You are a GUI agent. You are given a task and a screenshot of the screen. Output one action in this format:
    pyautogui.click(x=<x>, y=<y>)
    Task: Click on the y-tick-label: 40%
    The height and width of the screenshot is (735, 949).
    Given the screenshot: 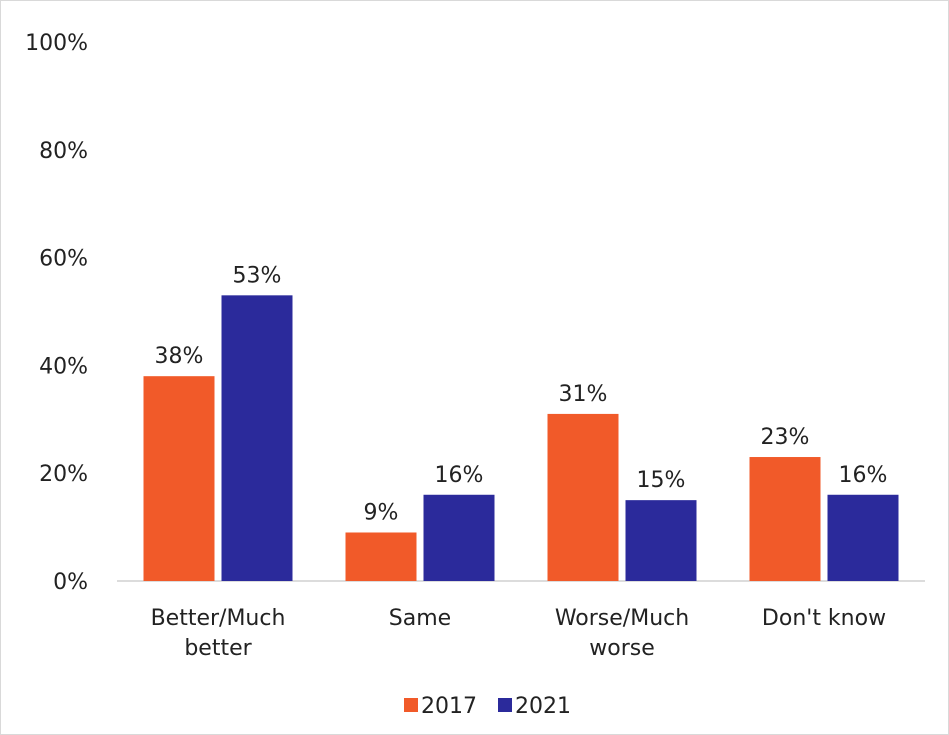 What is the action you would take?
    pyautogui.click(x=63, y=366)
    